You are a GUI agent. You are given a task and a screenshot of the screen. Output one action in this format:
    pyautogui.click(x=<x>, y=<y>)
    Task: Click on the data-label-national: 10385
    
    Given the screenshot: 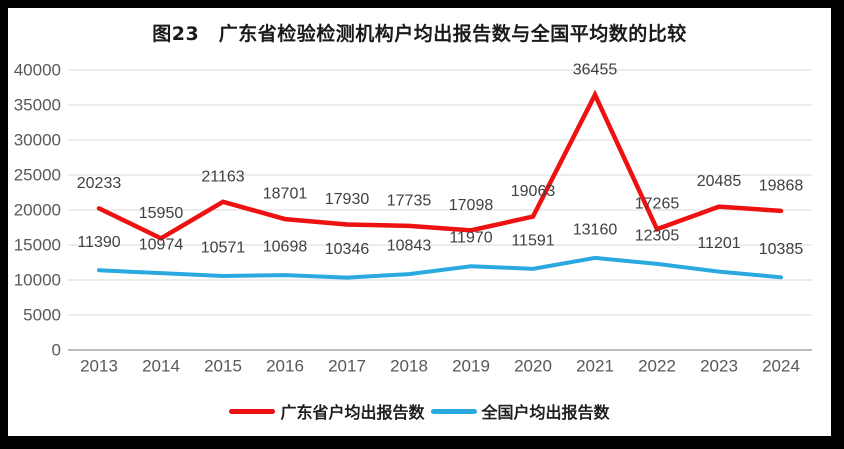 What is the action you would take?
    pyautogui.click(x=781, y=249)
    